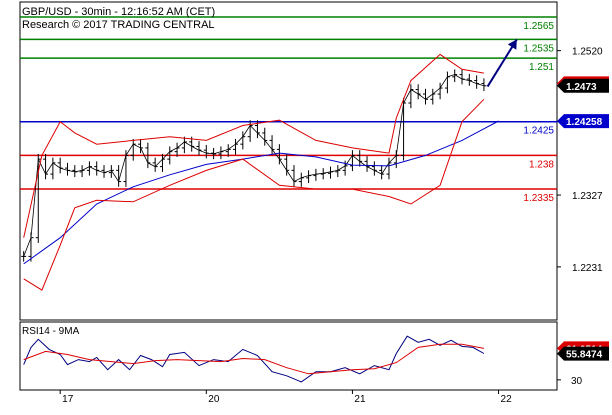 The width and height of the screenshot is (612, 415). What do you see at coordinates (118, 12) in the screenshot?
I see `chart-title: GBP/USD - 30min - 12:16:52 AM (CET)` at bounding box center [118, 12].